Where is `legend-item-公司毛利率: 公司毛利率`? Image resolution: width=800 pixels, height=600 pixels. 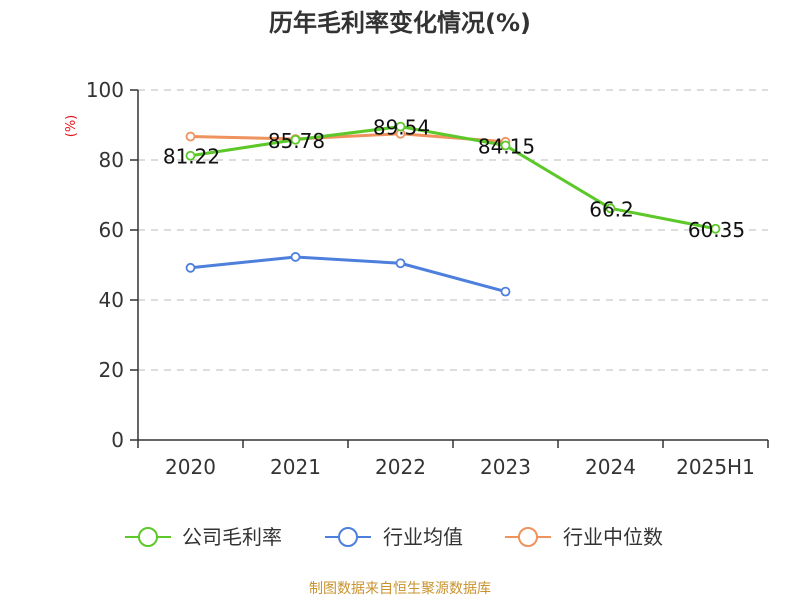
legend-item-公司毛利率: 公司毛利率 is located at coordinates (203, 537).